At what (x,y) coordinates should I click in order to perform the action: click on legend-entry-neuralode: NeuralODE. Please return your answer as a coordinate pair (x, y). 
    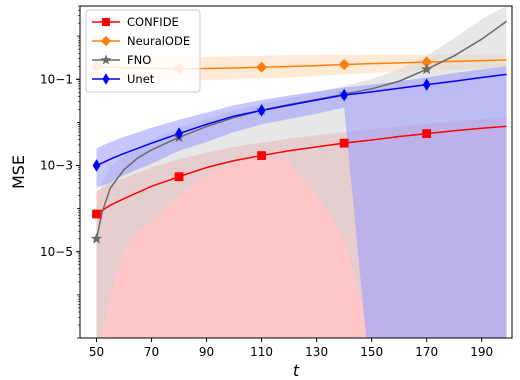
    Looking at the image, I should click on (141, 41).